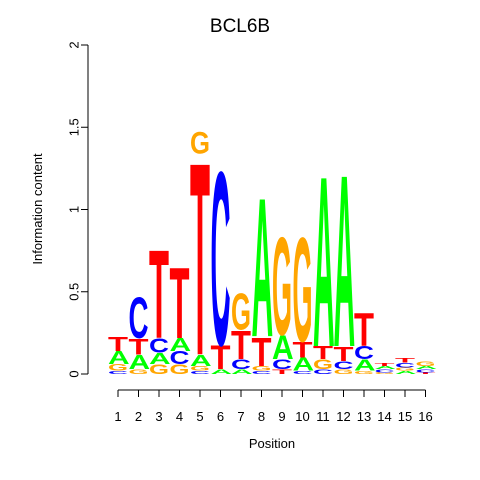 Image resolution: width=480 pixels, height=480 pixels. I want to click on x-tick-label: 13, so click(364, 416).